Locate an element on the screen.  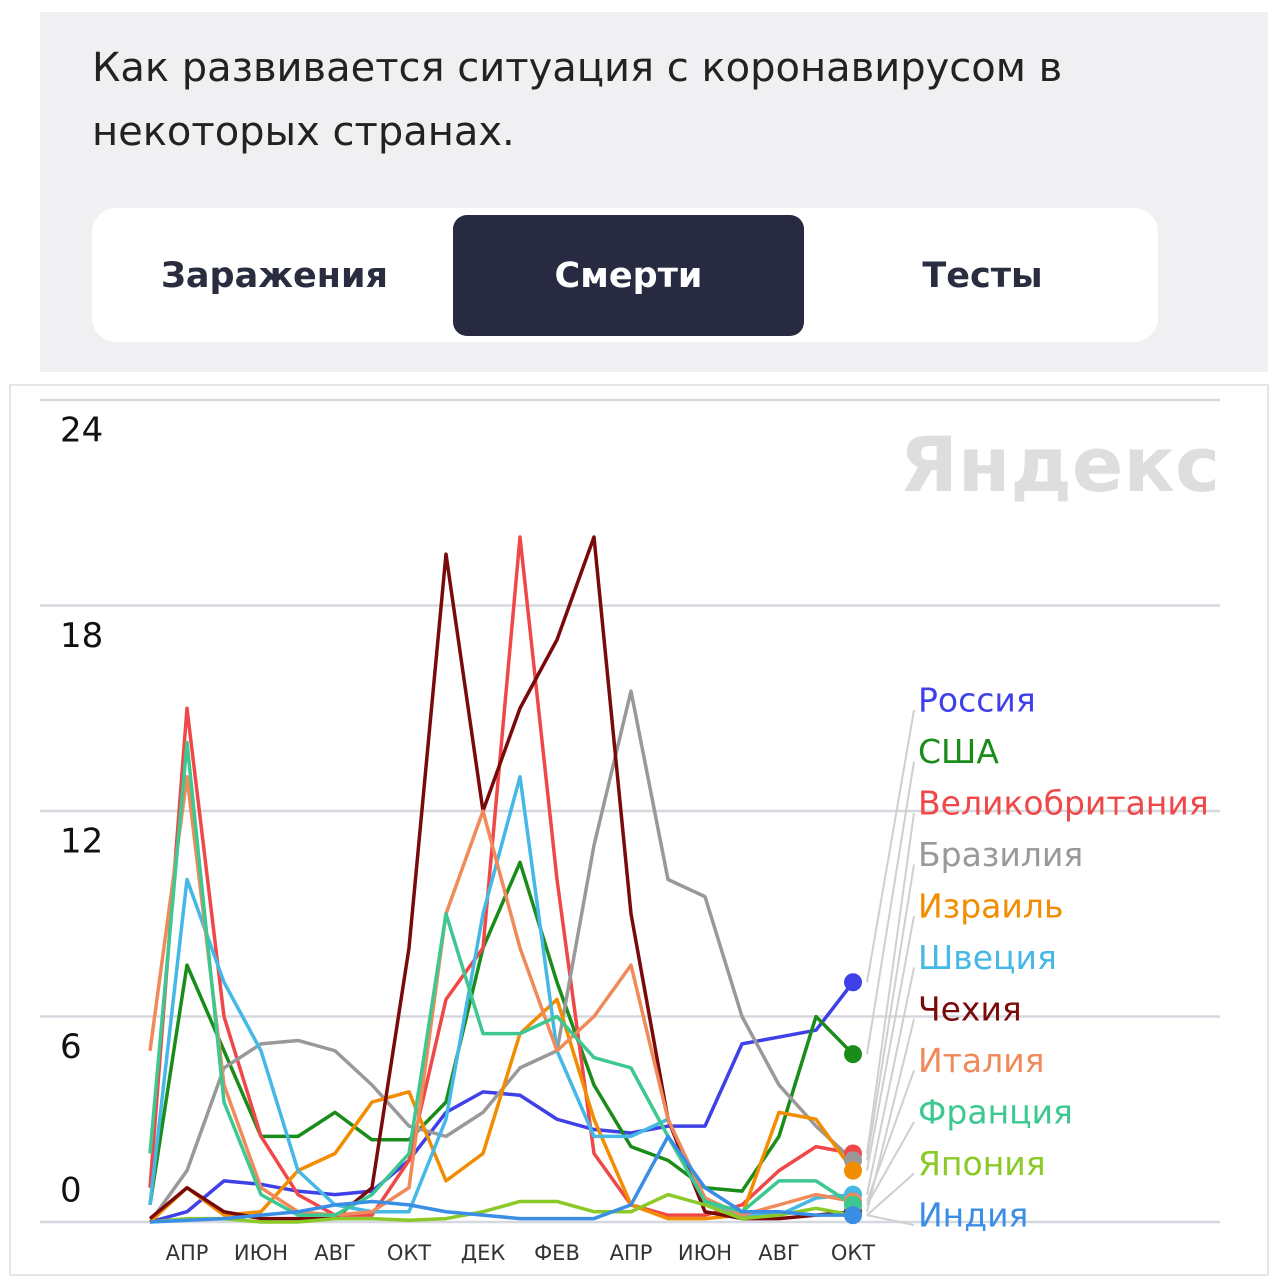
y-tick-label: 0 is located at coordinates (71, 1191).